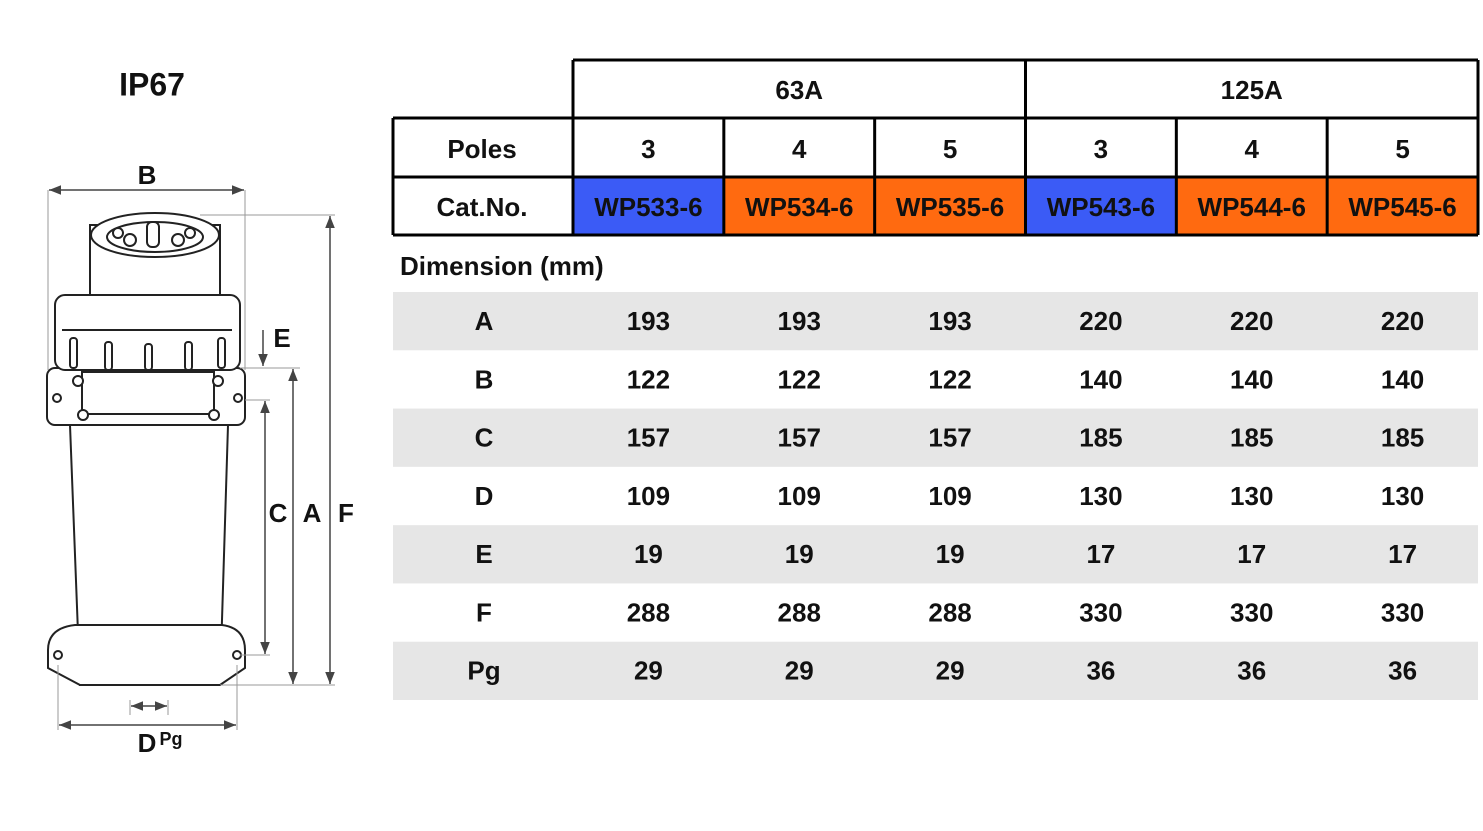 Image resolution: width=1483 pixels, height=831 pixels. Describe the element at coordinates (346, 513) in the screenshot. I see `dim-label: F` at that location.